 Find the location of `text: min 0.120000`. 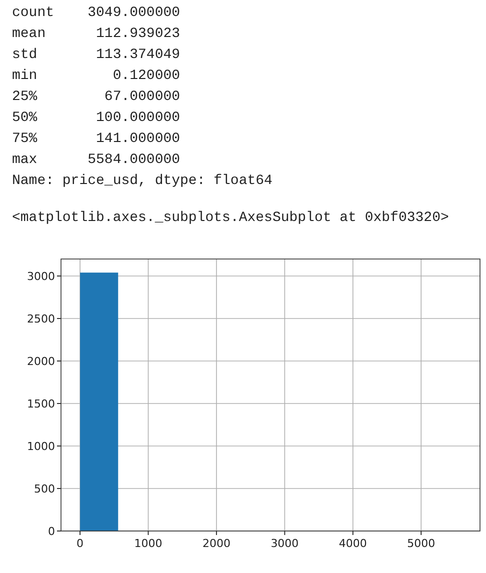

text: min 0.120000 is located at coordinates (96, 76).